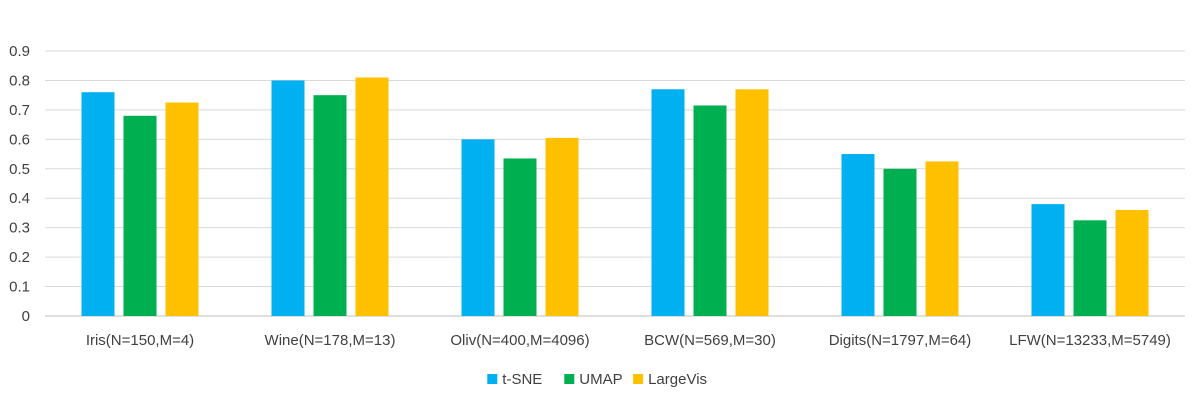 Image resolution: width=1201 pixels, height=402 pixels. I want to click on legend-label: LargeVis, so click(677, 379).